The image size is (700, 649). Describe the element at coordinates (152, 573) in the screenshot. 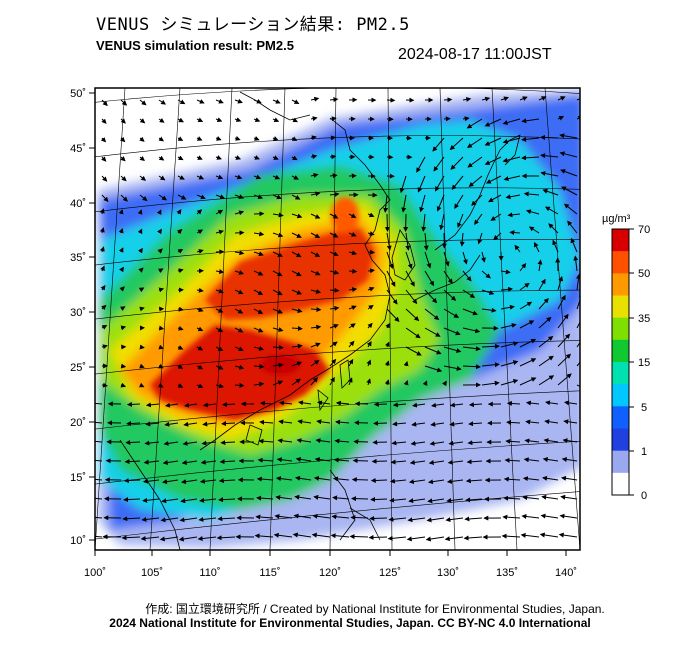

I see `lon-tick-105: 105˚` at that location.